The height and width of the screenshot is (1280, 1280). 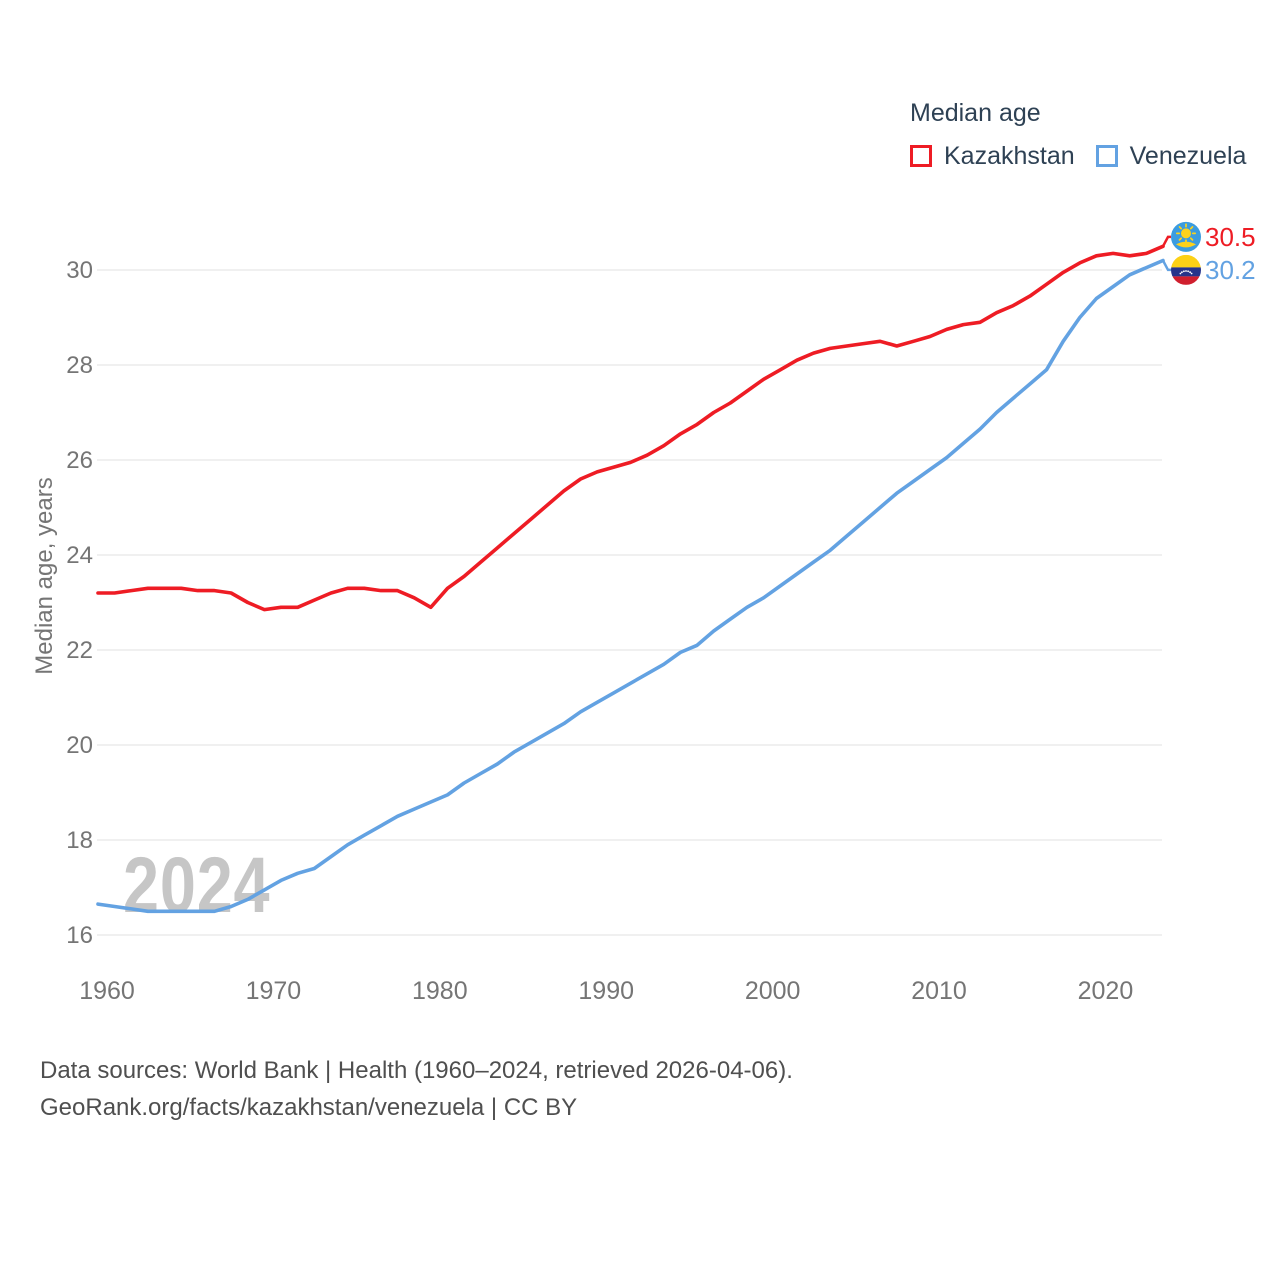 What do you see at coordinates (79, 745) in the screenshot?
I see `y-tick-label: 20` at bounding box center [79, 745].